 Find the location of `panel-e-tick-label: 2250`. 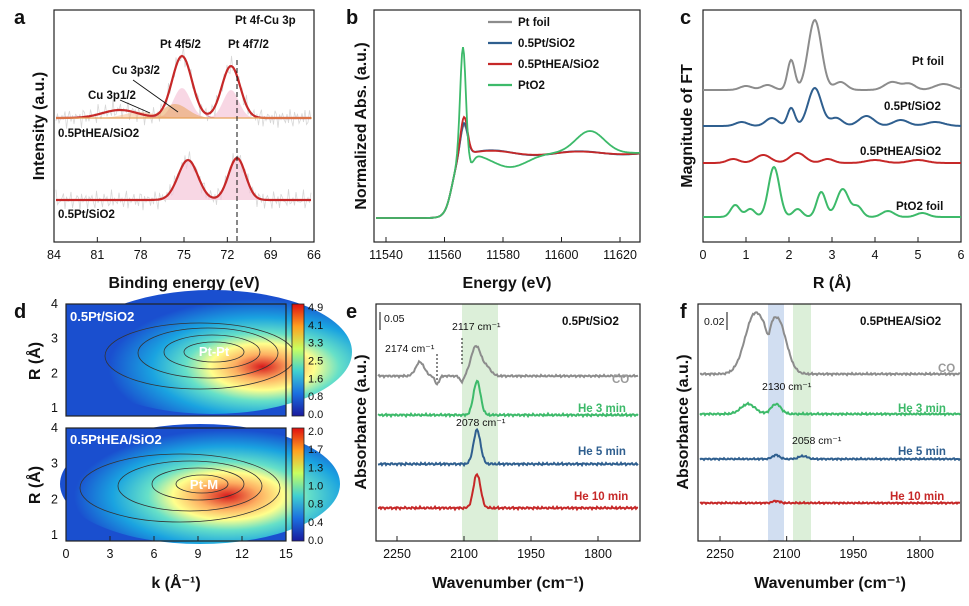

panel-e-tick-label: 2250 is located at coordinates (397, 554).